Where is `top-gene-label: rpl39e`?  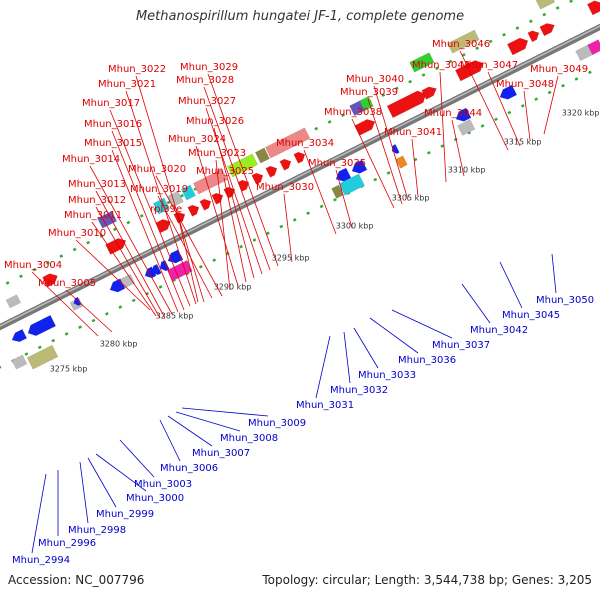
top-gene-label: rpl39e is located at coordinates (166, 209).